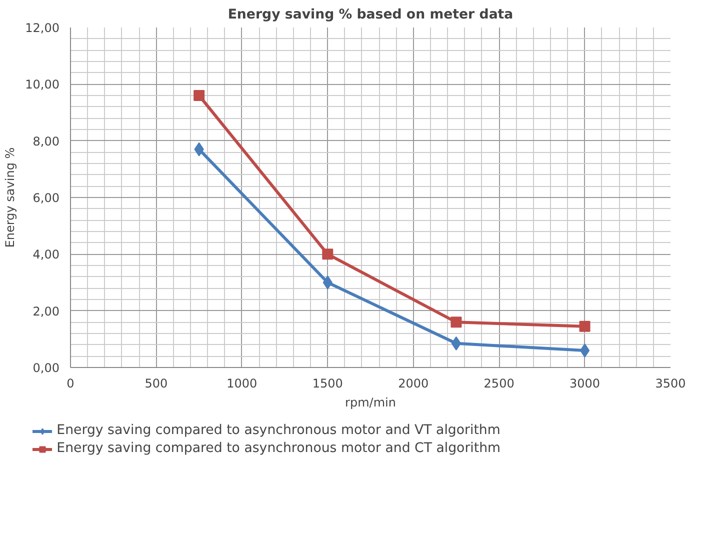 The width and height of the screenshot is (710, 536). Describe the element at coordinates (46, 368) in the screenshot. I see `y-tick-label: 0,00` at that location.